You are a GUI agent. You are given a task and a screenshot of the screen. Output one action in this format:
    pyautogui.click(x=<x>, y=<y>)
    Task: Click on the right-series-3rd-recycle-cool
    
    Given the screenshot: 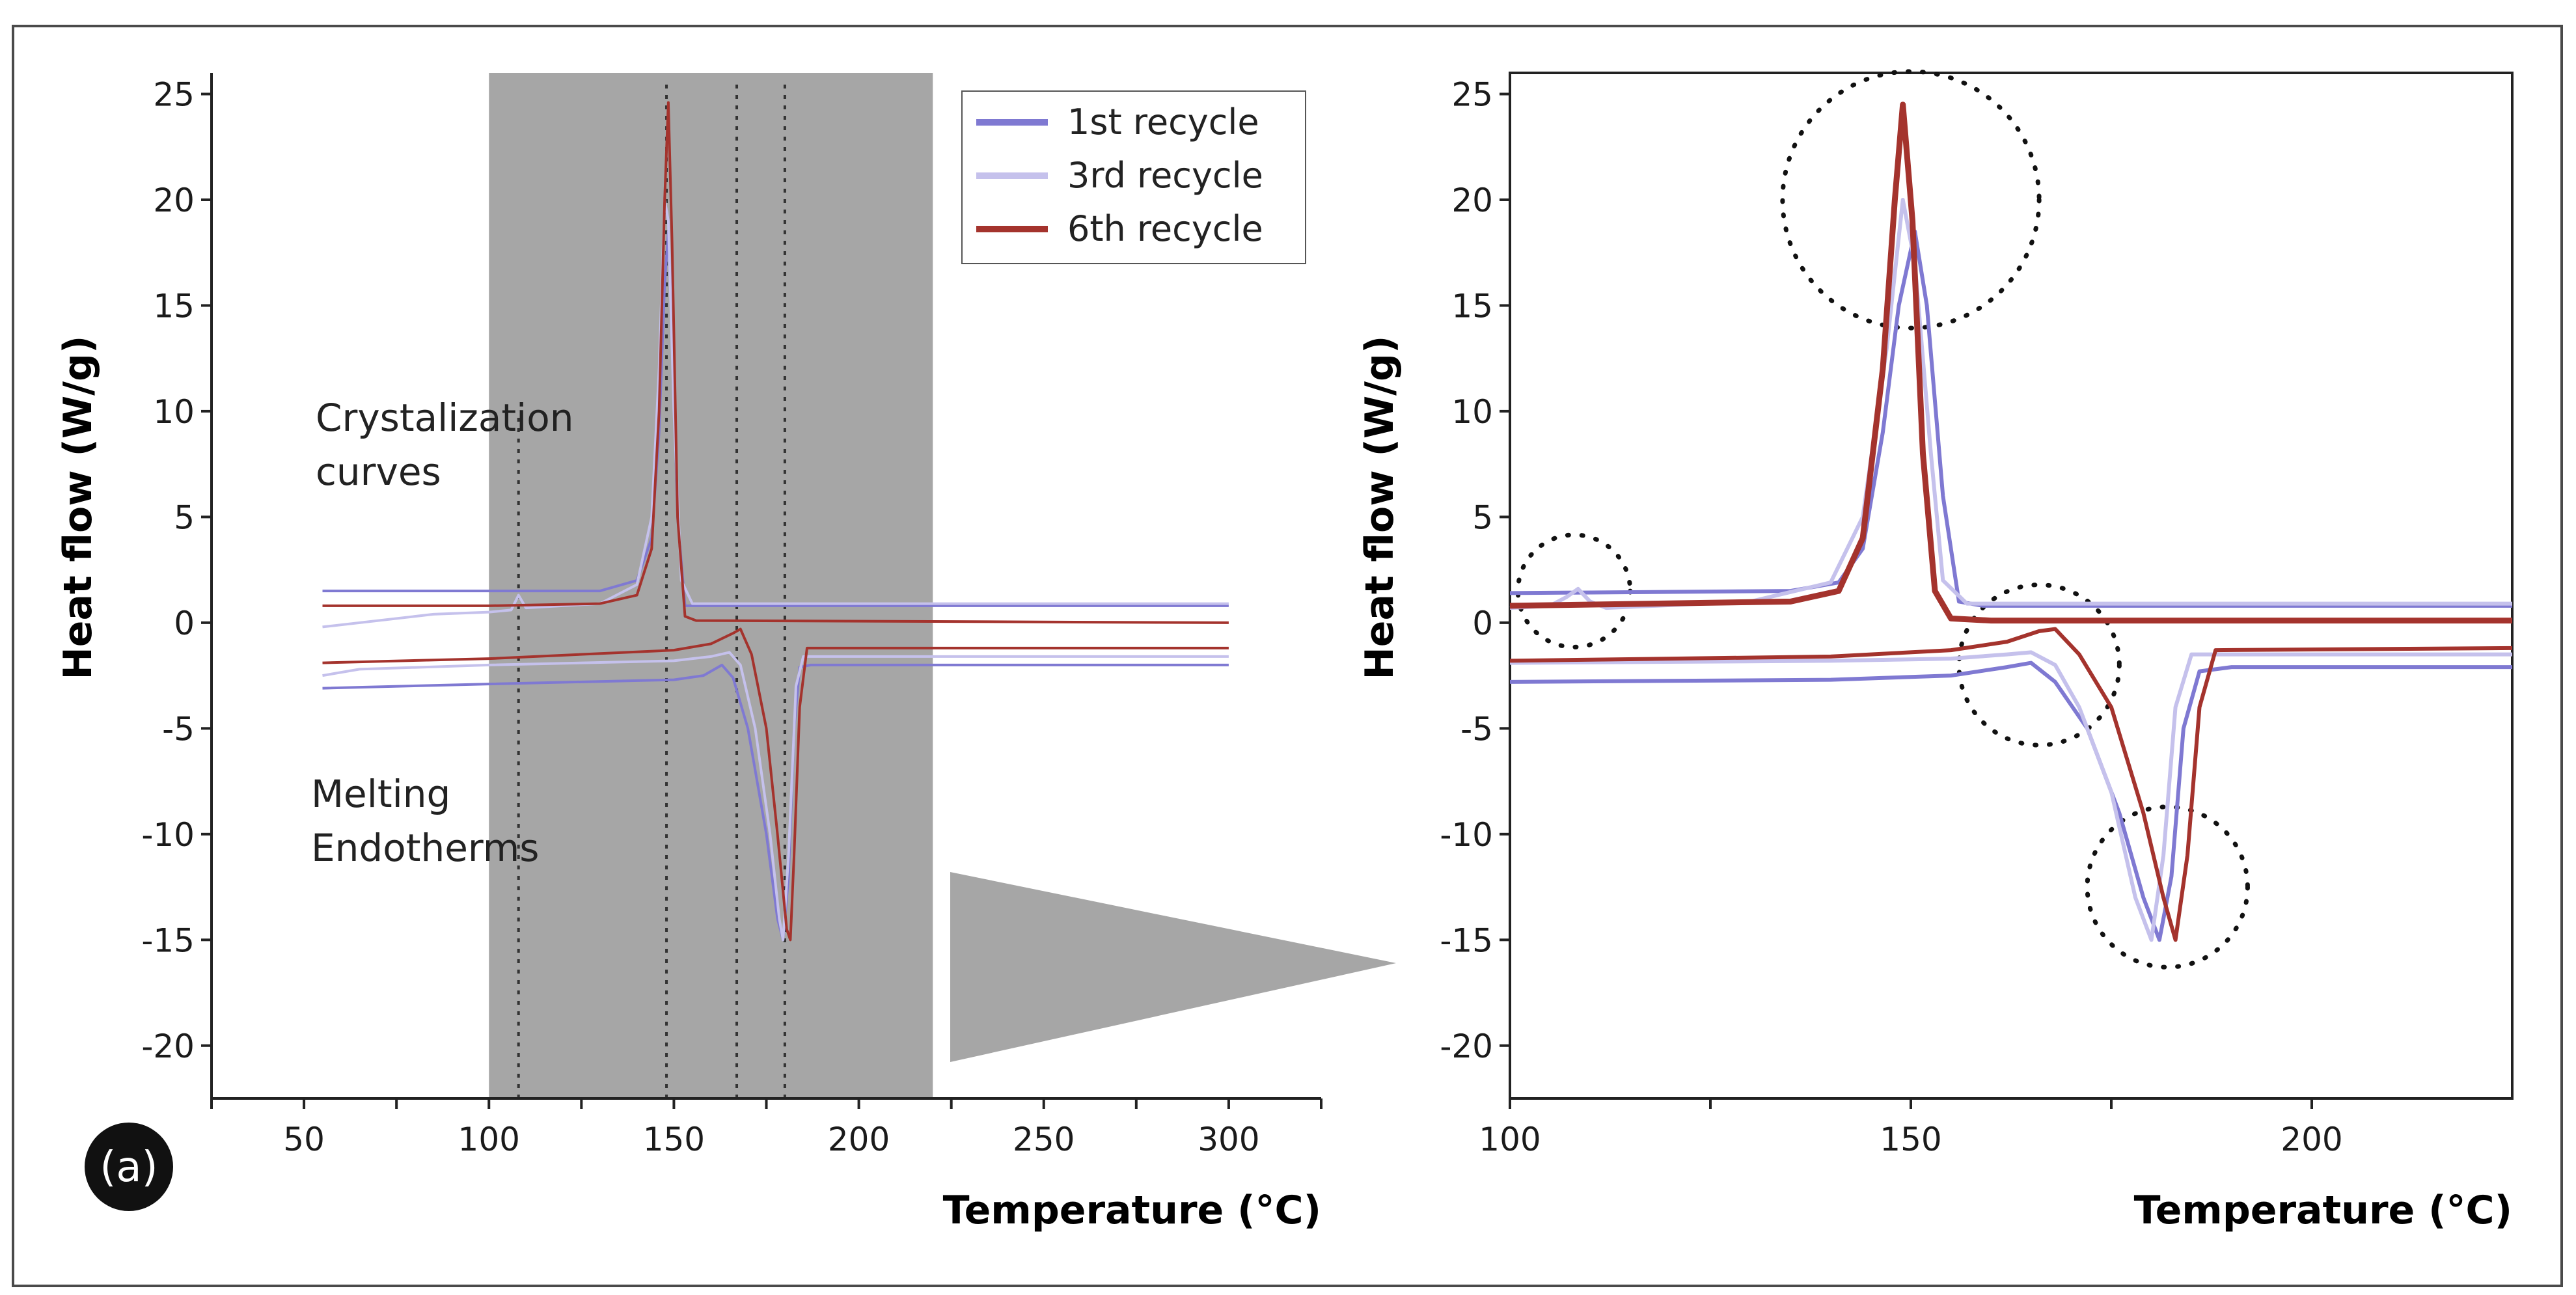 What is the action you would take?
    pyautogui.click(x=2011, y=404)
    